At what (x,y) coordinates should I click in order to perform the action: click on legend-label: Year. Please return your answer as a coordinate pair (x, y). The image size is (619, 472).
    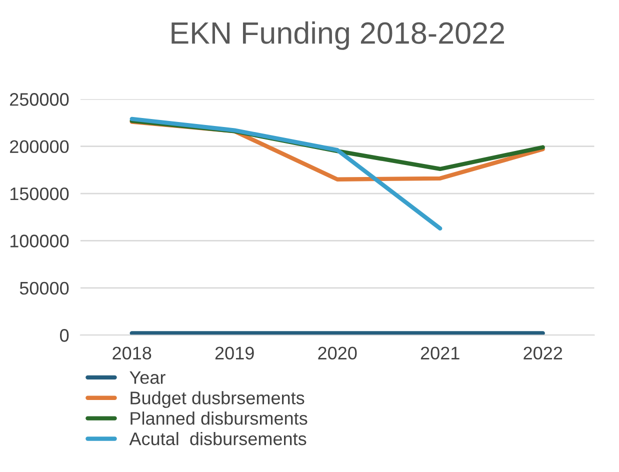
    Looking at the image, I should click on (148, 377).